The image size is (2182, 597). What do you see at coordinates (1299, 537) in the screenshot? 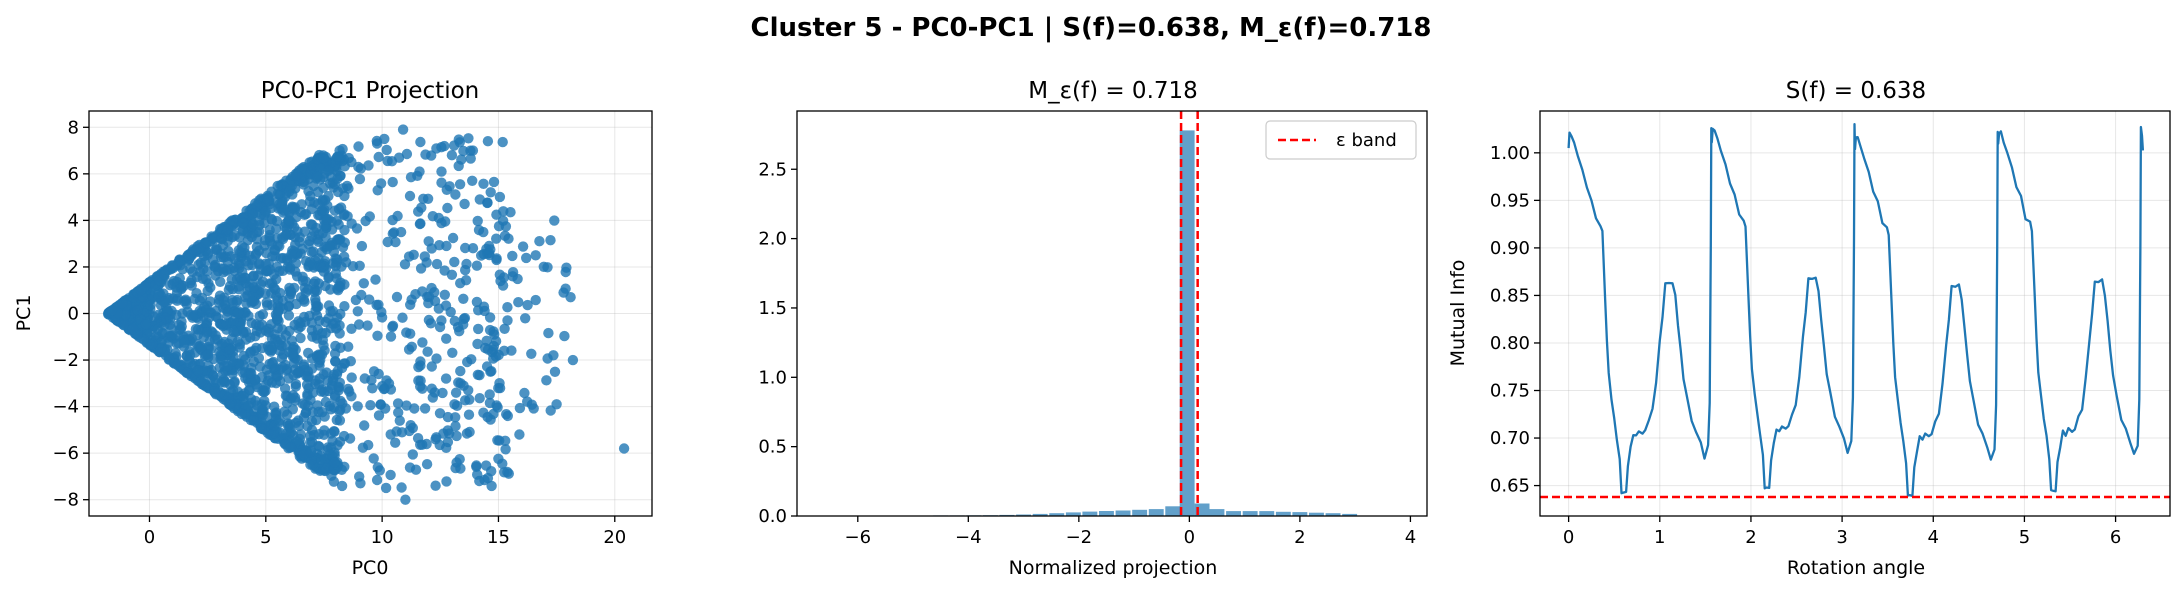
I see `x-tick-label: 2` at bounding box center [1299, 537].